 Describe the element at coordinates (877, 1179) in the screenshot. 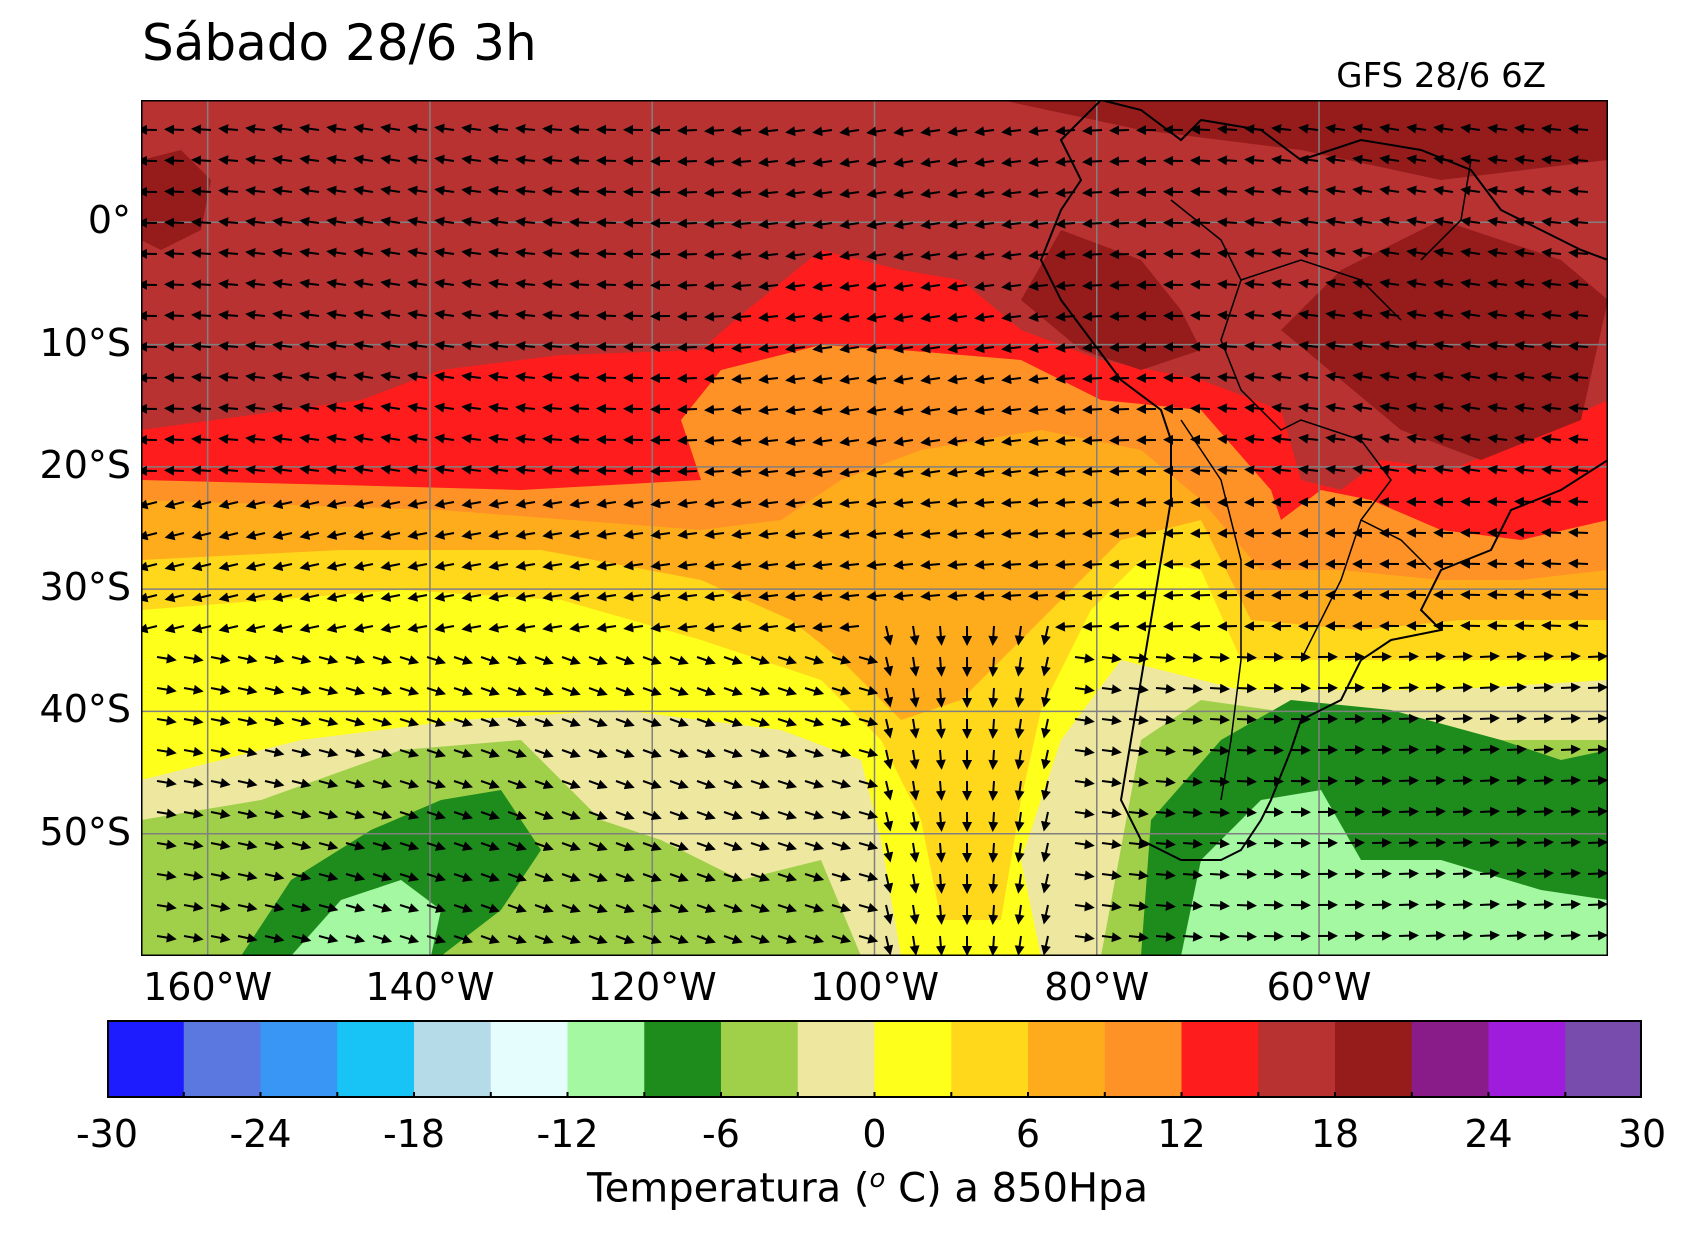

I see `degree-superscript: o` at that location.